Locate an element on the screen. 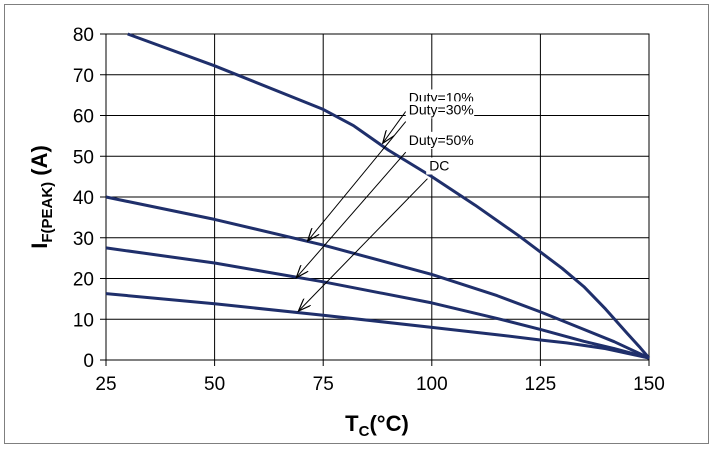 Image resolution: width=714 pixels, height=449 pixels. annotation-label: Duty=50% is located at coordinates (441, 140).